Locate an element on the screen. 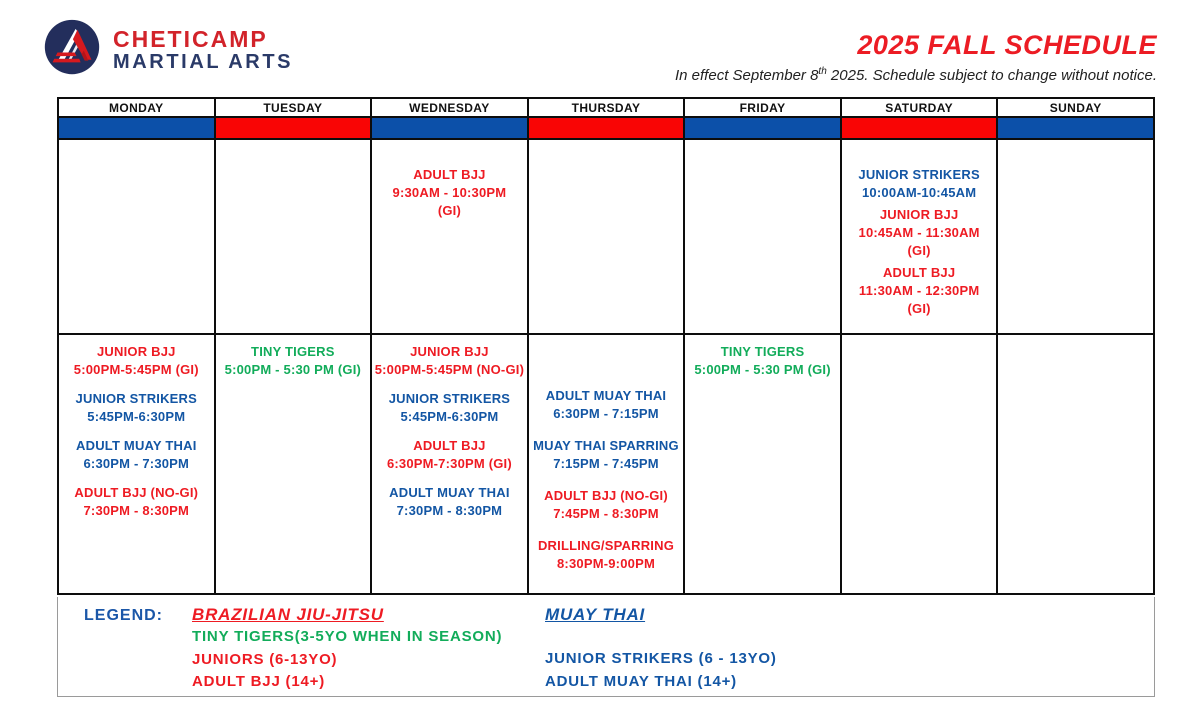 The width and height of the screenshot is (1200, 728). class-line: 8:30PM-9:00PM is located at coordinates (606, 563).